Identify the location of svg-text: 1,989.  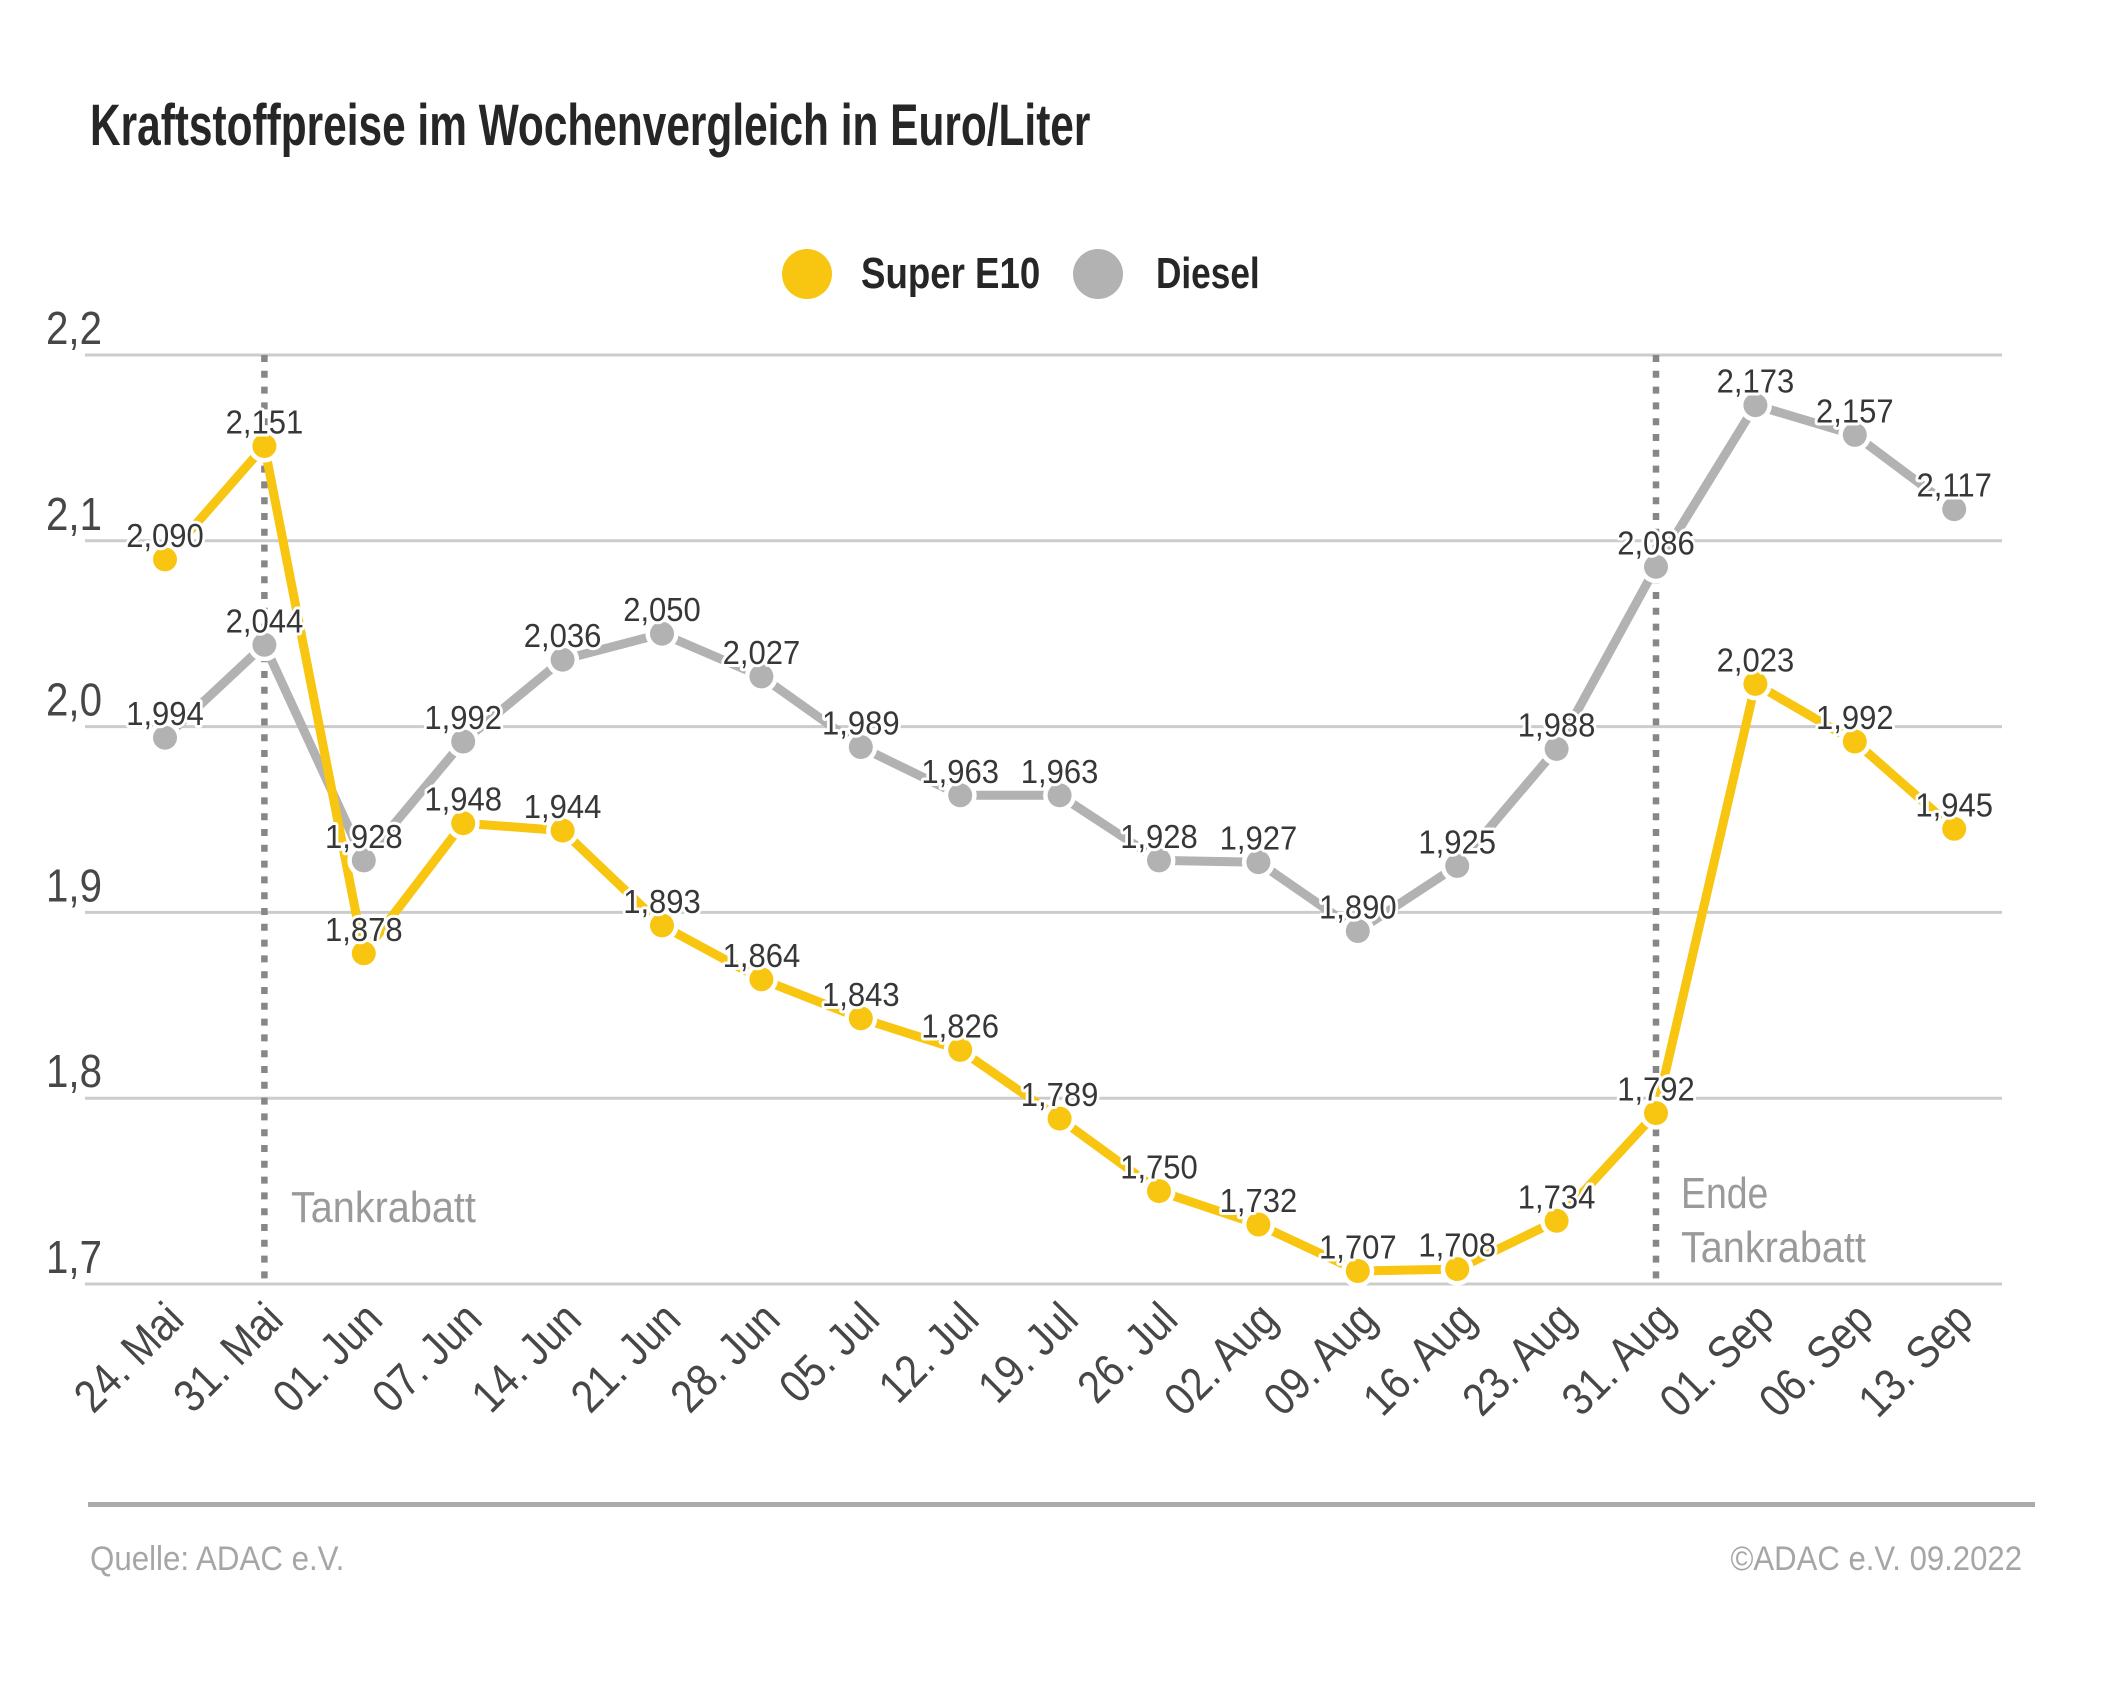
(861, 723).